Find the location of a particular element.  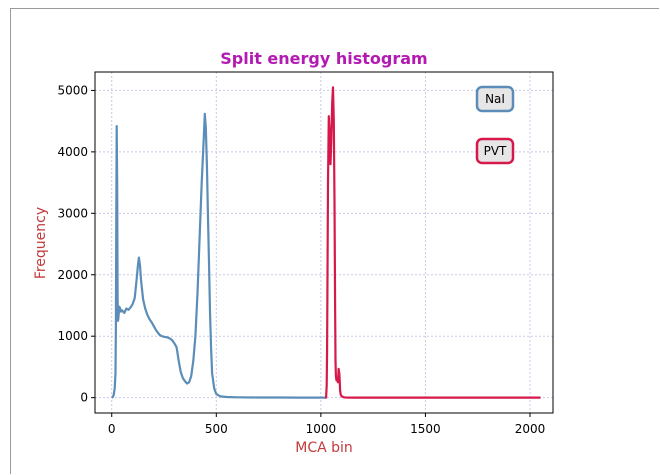

y-tick-label: 1000 is located at coordinates (72, 336).